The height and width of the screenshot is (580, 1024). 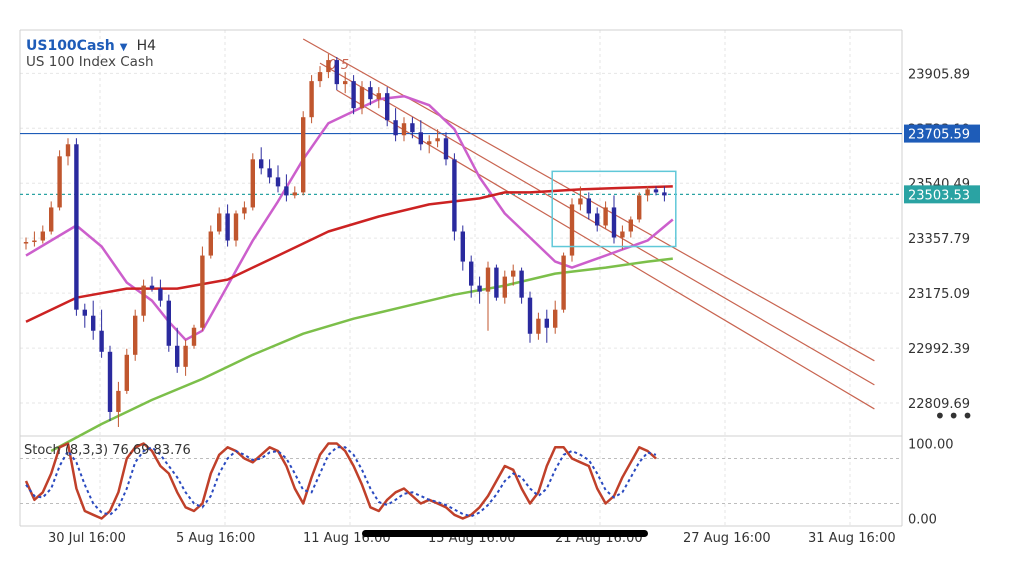 I want to click on highlight-box, so click(x=614, y=209).